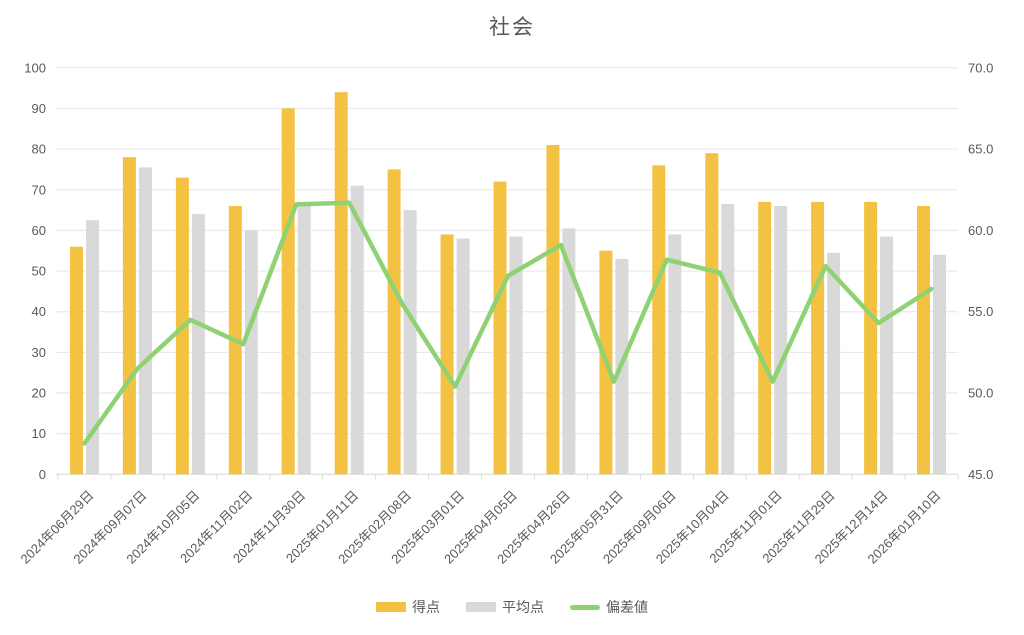  I want to click on legend-item-average: 平均点, so click(505, 607).